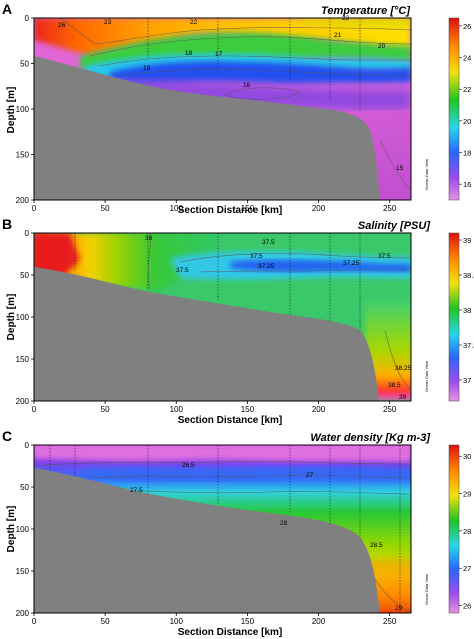 The width and height of the screenshot is (474, 639). Describe the element at coordinates (394, 226) in the screenshot. I see `panel-title: Salinity [PSU]` at that location.